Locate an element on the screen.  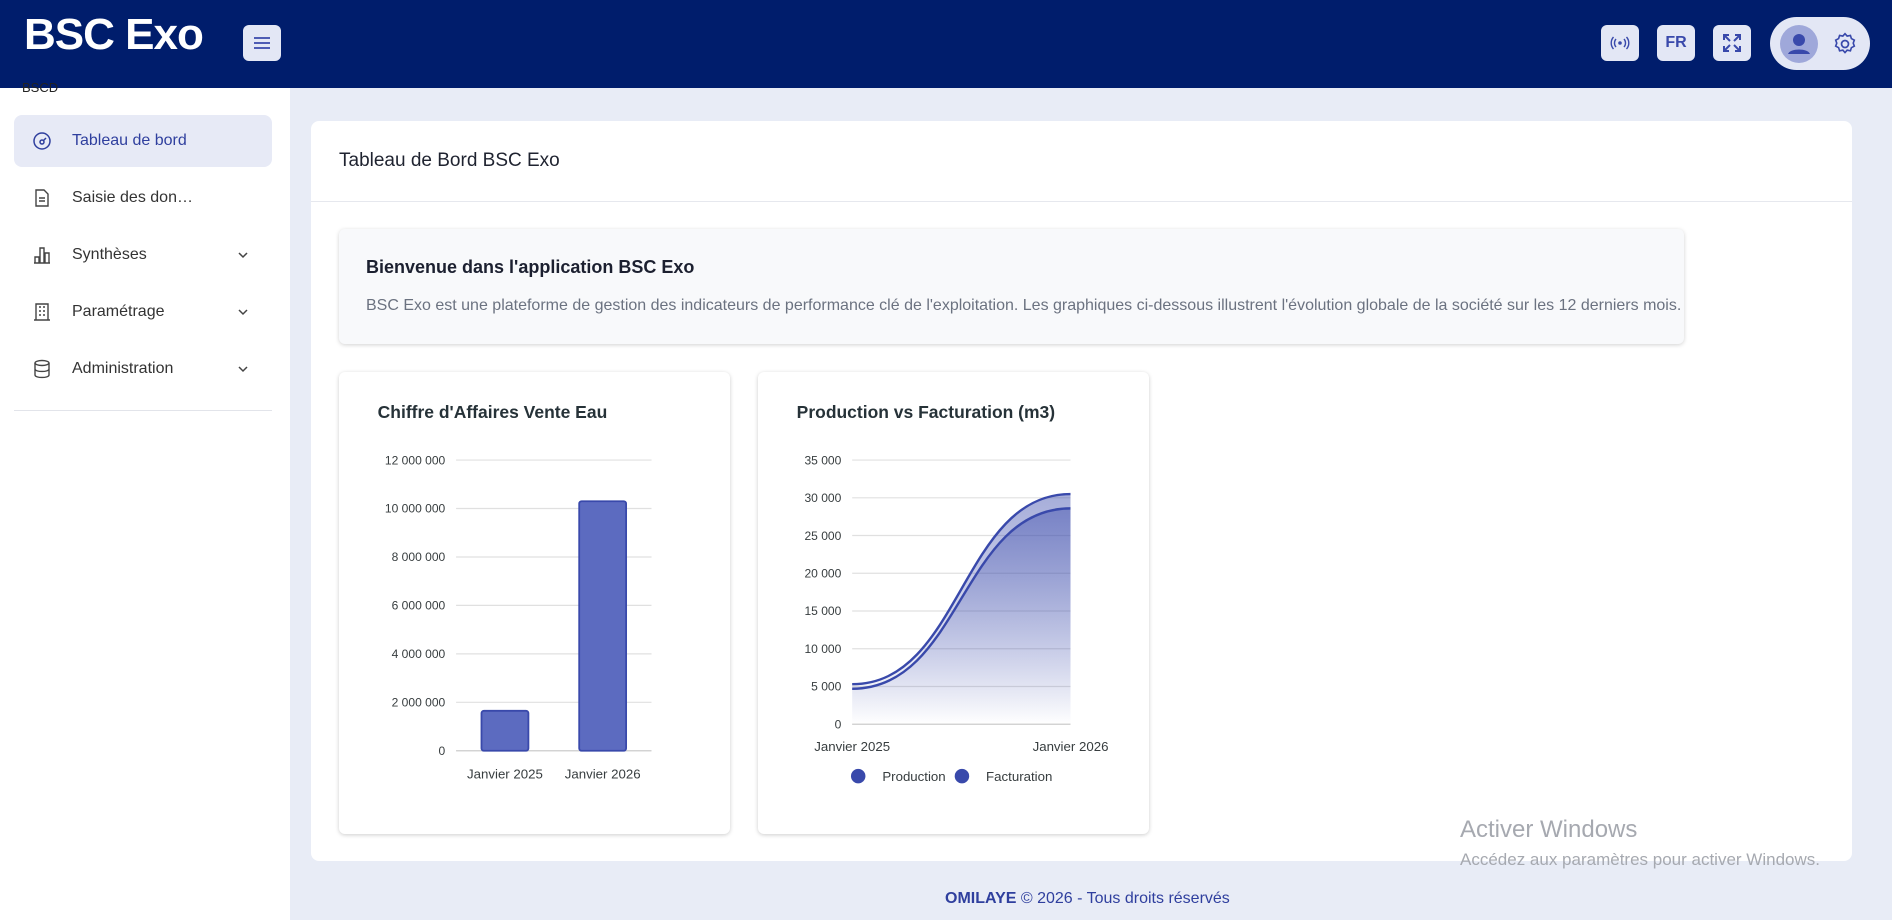
fullscreen-button is located at coordinates (1732, 43).